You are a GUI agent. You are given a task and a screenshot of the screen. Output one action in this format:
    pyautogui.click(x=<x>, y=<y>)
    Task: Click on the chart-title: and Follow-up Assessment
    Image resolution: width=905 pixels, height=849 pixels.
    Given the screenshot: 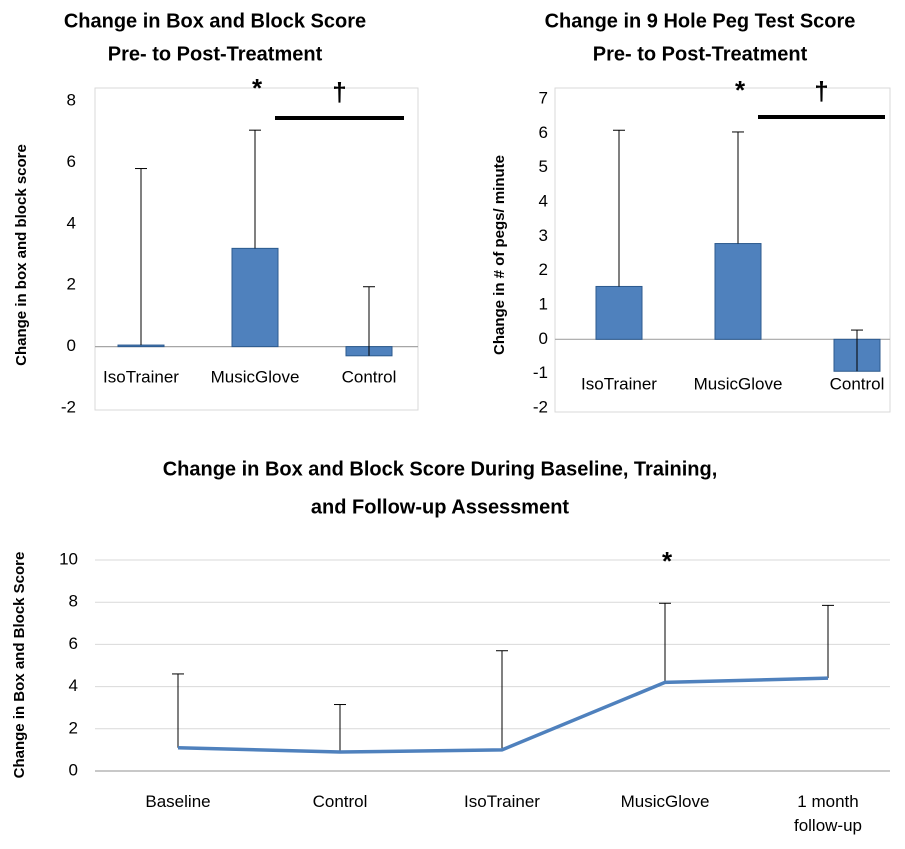 What is the action you would take?
    pyautogui.click(x=440, y=507)
    